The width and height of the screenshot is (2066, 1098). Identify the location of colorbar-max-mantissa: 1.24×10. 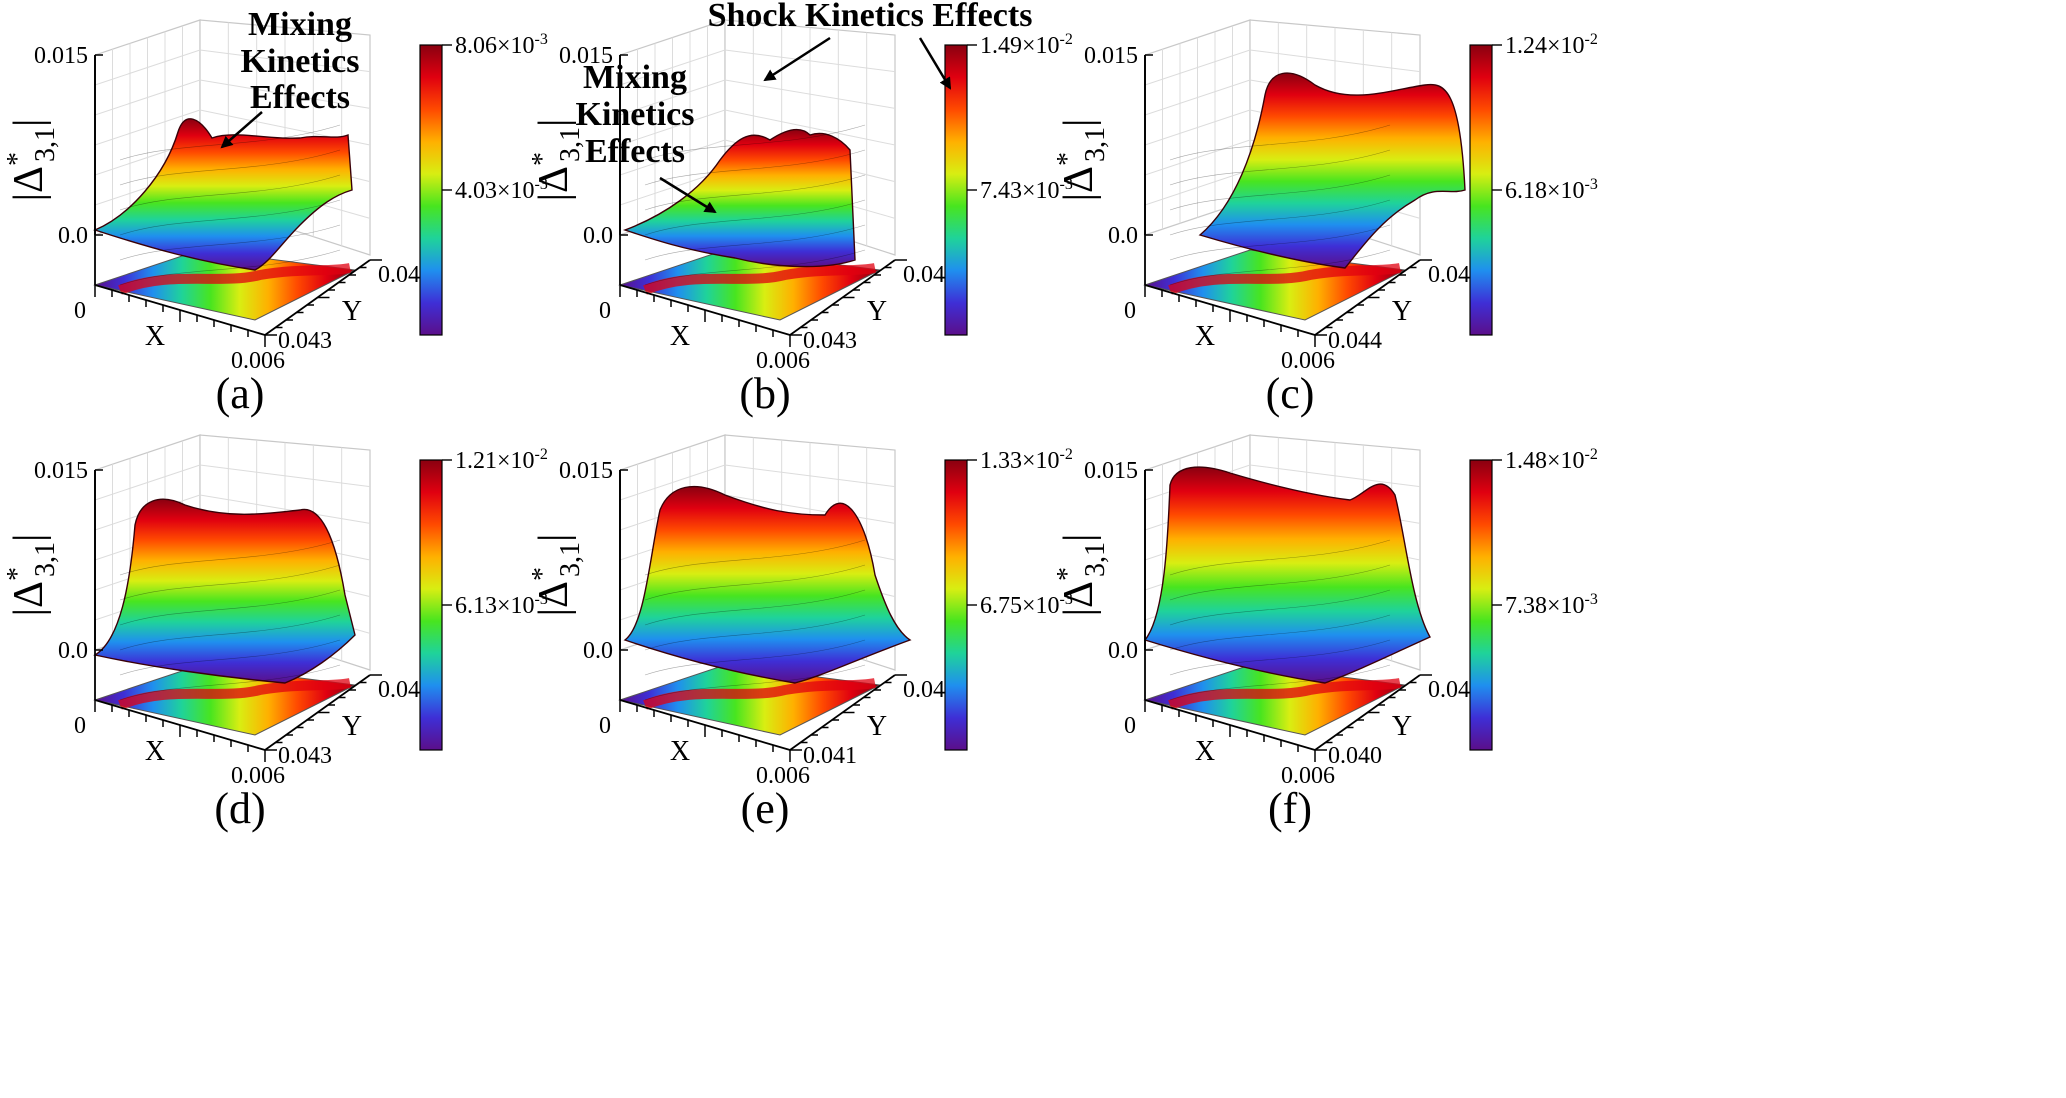
(1545, 46).